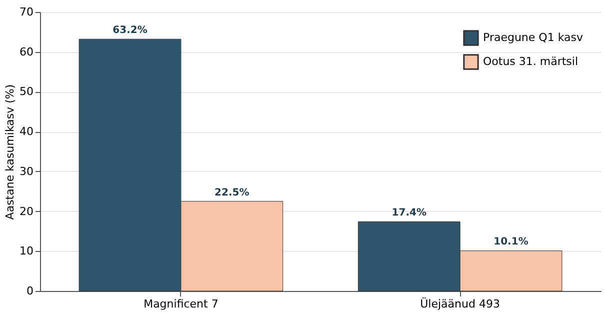  What do you see at coordinates (10, 152) in the screenshot?
I see `y-axis-title: Aastane kasumikasv (%)` at bounding box center [10, 152].